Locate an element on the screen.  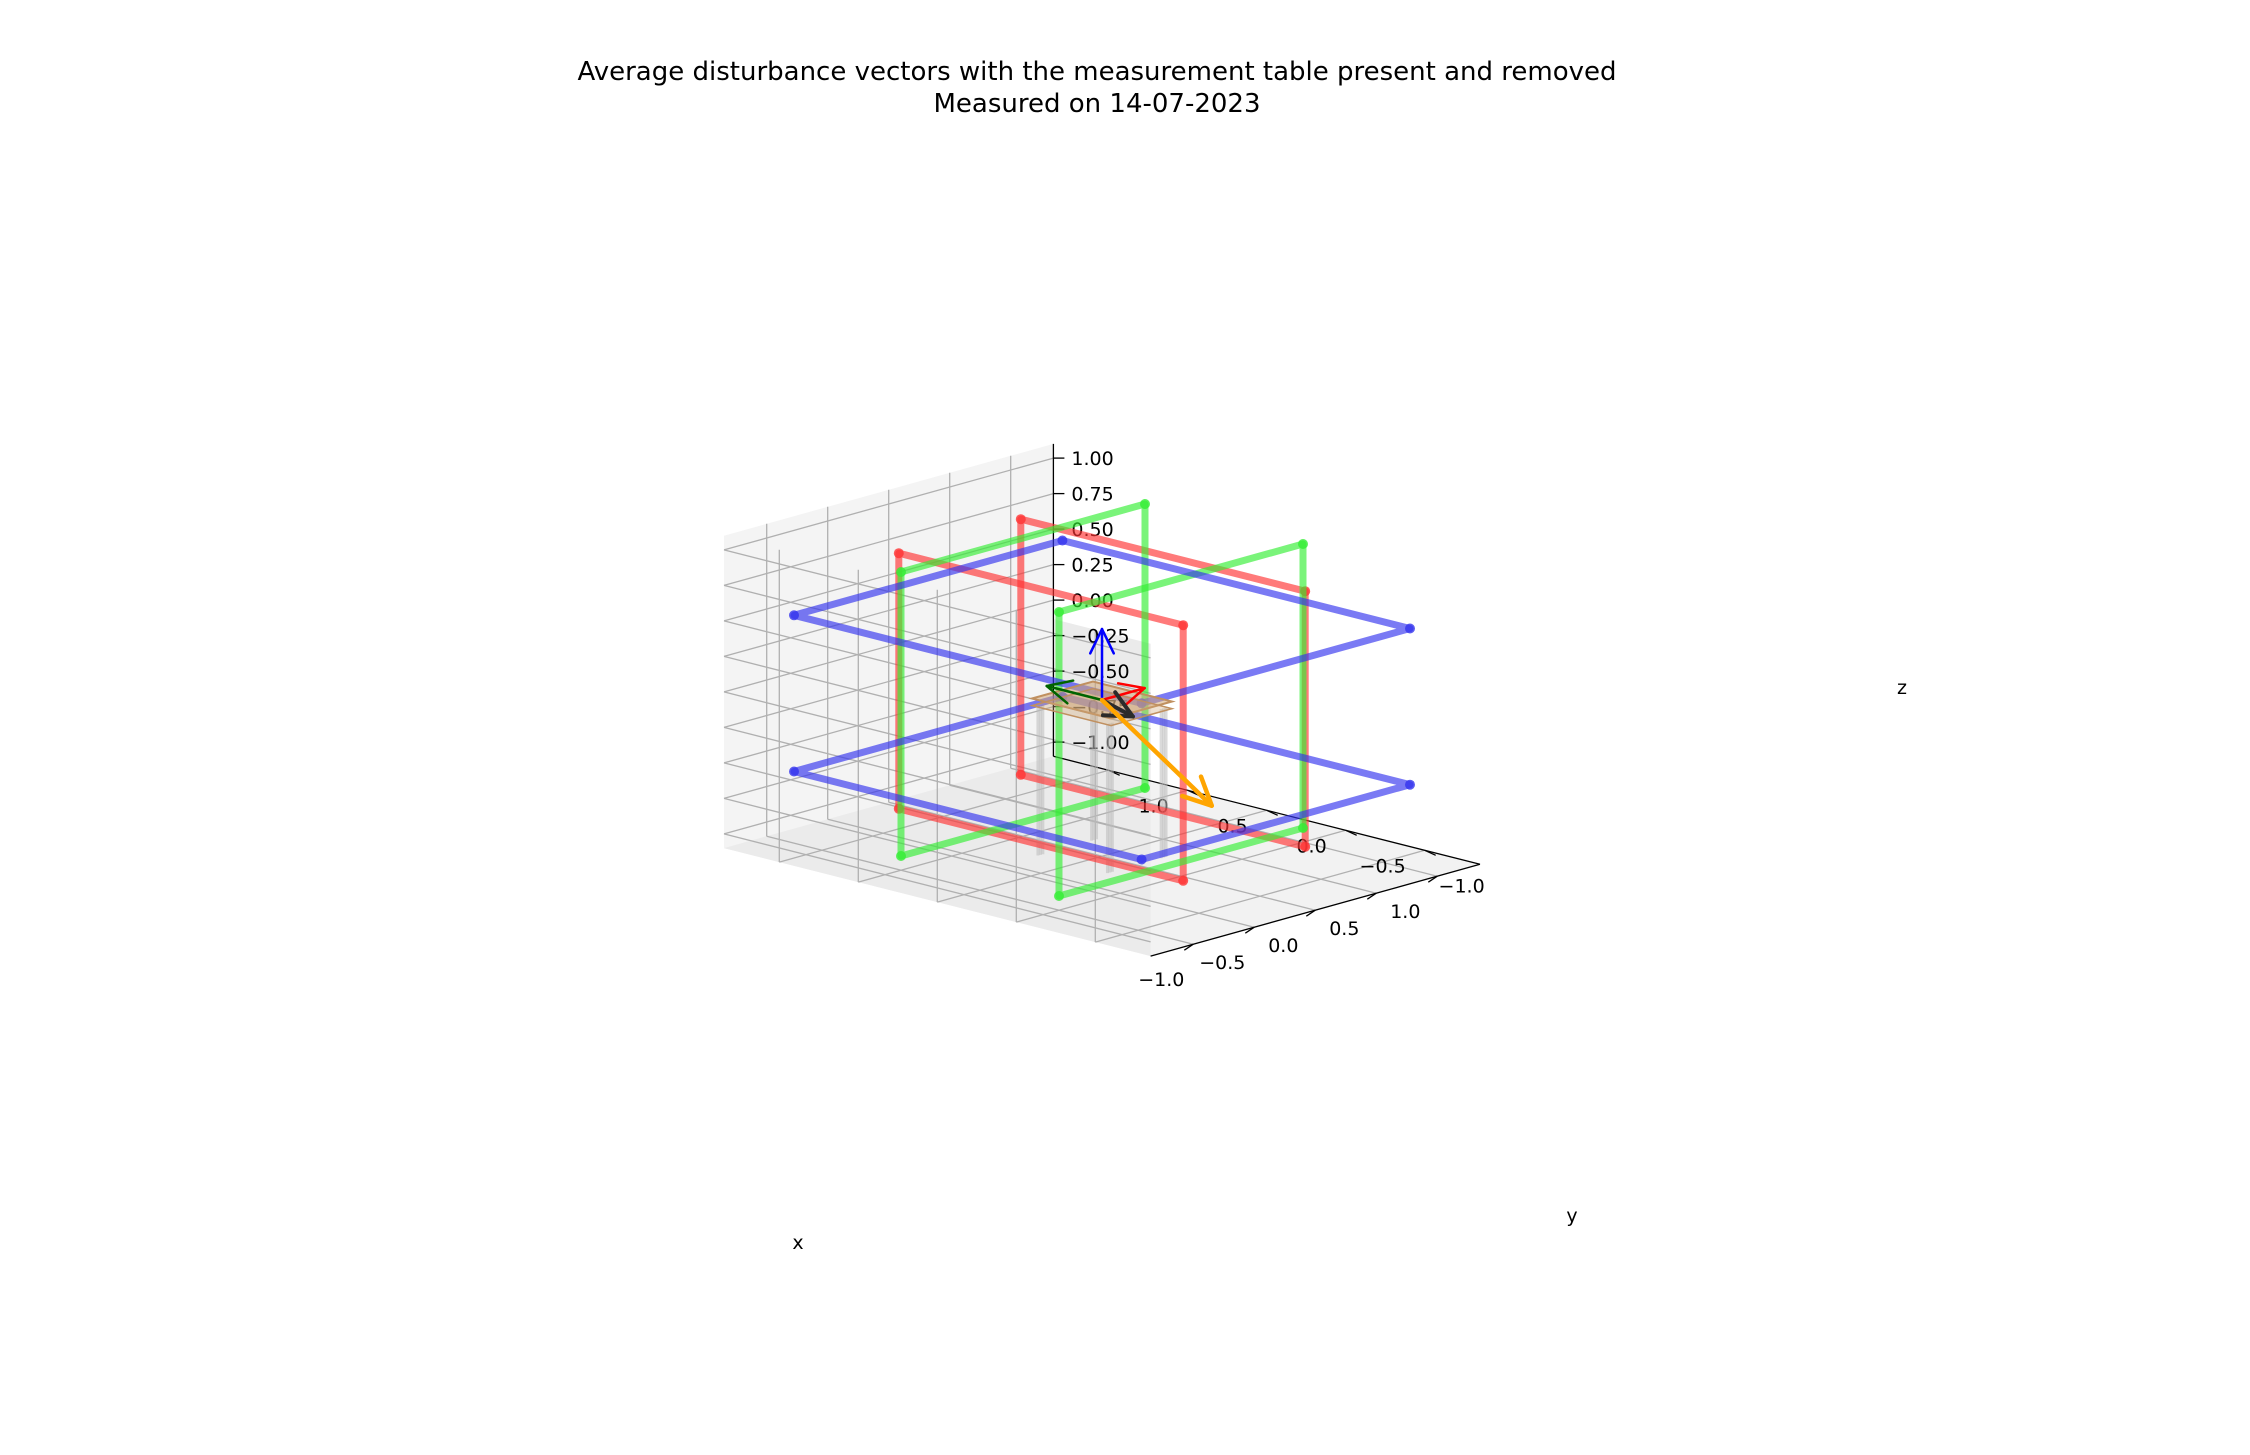
unit-axis-z-arrow-head is located at coordinates (1102, 641).